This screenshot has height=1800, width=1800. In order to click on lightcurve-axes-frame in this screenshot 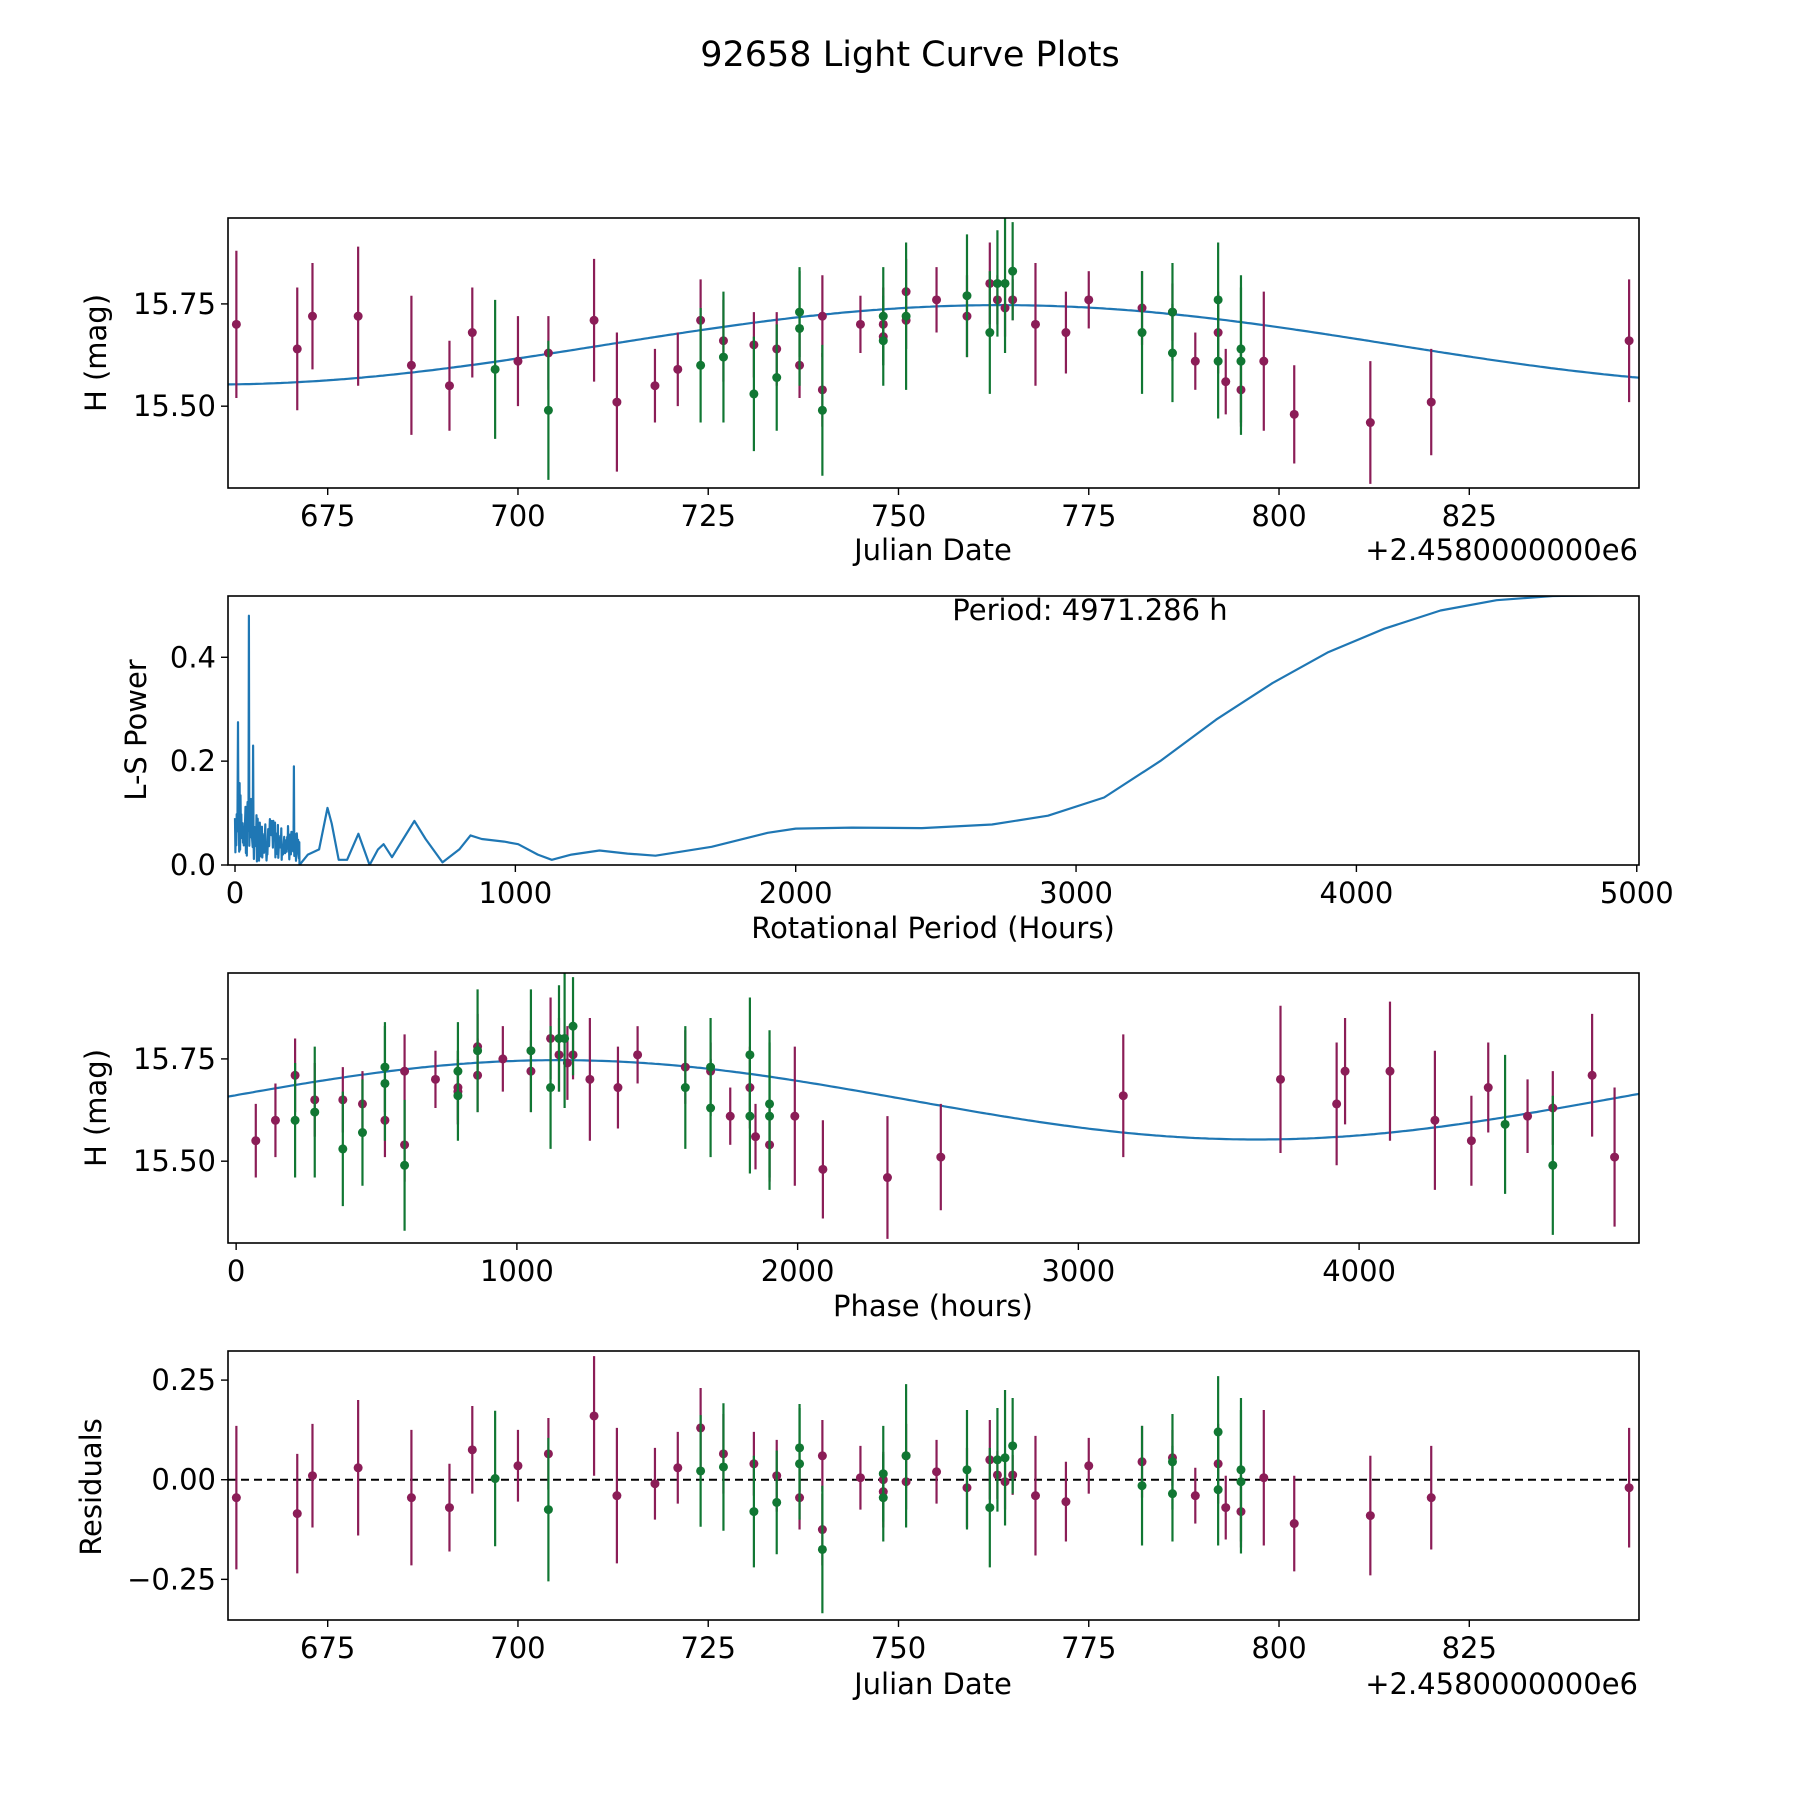, I will do `click(933, 353)`.